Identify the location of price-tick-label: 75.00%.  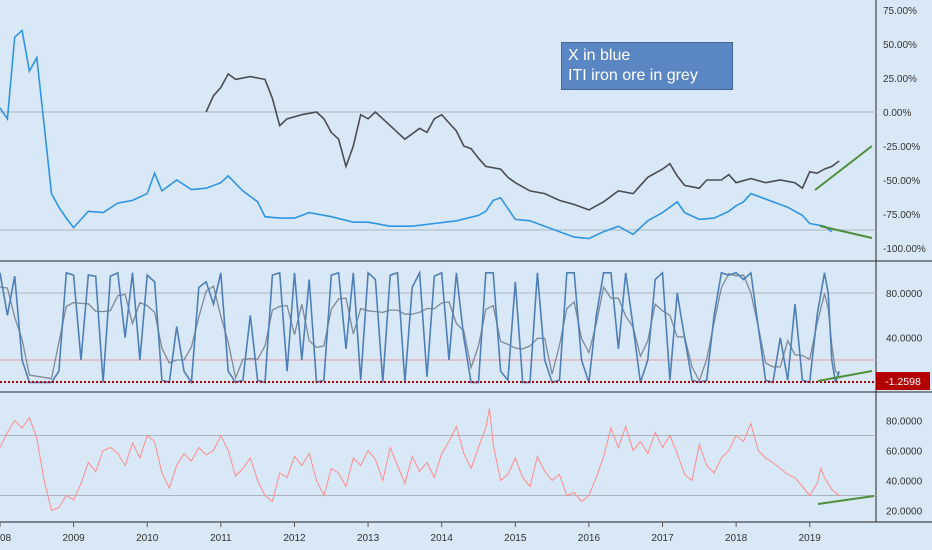
(900, 11).